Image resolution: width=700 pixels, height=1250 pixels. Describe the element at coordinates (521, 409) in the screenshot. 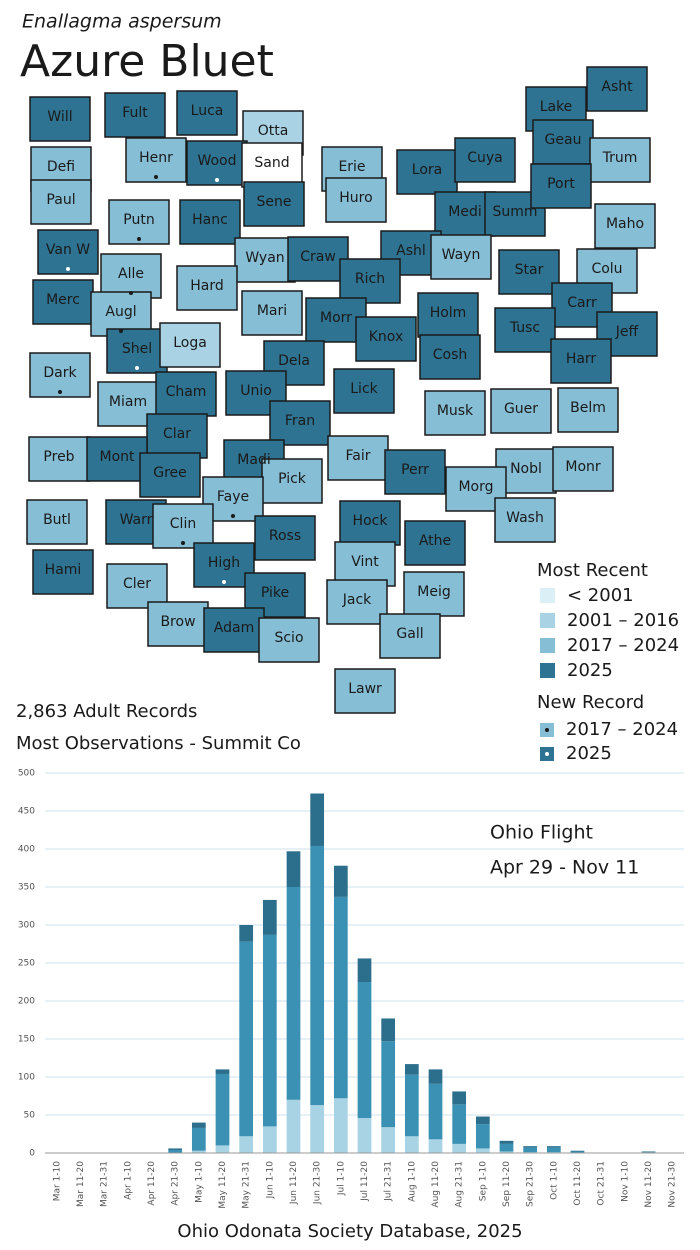

I see `county-label: Guer` at that location.